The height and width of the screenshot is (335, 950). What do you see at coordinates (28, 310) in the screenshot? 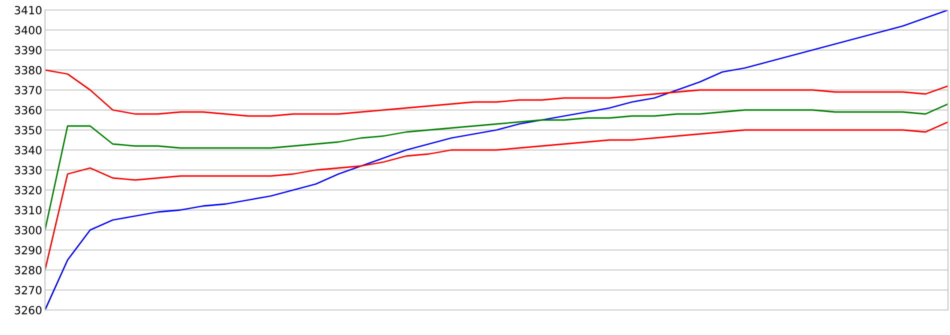
I see `y-tick-label: 3260` at bounding box center [28, 310].